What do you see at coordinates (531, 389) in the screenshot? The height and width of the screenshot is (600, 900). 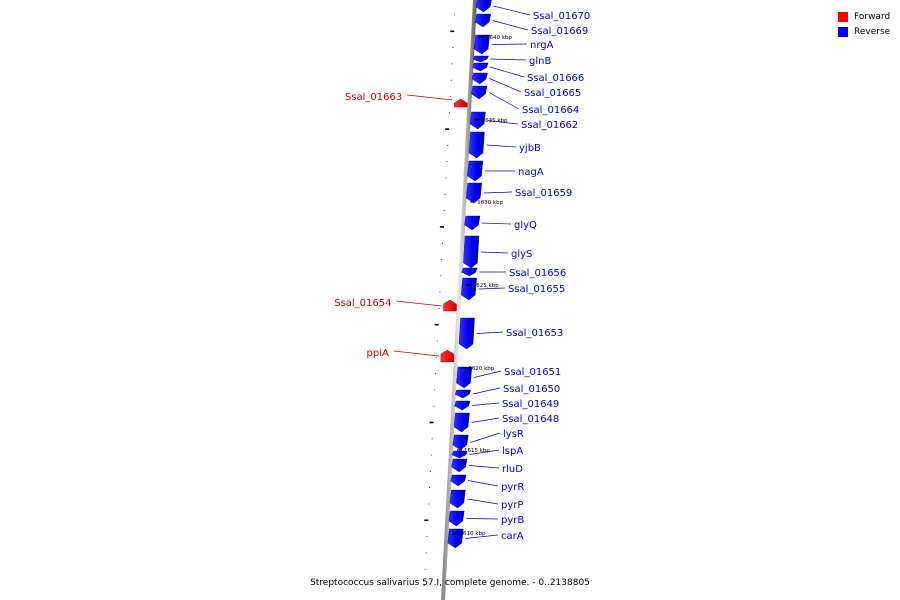 I see `gene-label: Ssal_01650` at bounding box center [531, 389].